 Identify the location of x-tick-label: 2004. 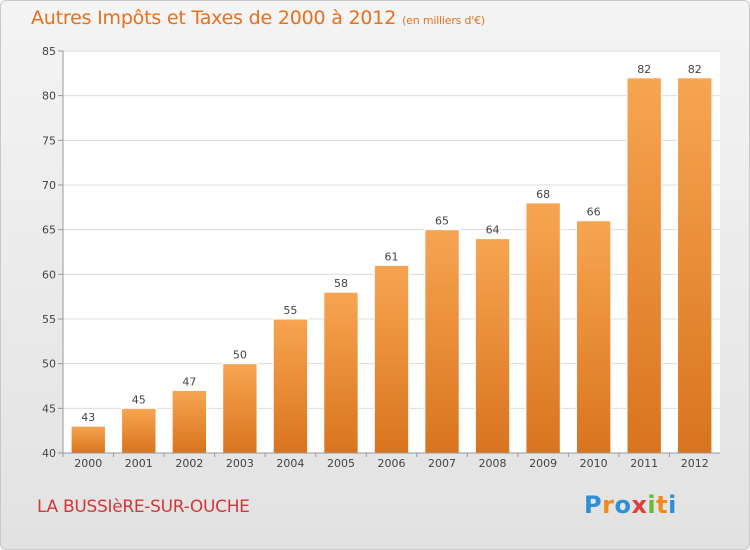
(290, 463).